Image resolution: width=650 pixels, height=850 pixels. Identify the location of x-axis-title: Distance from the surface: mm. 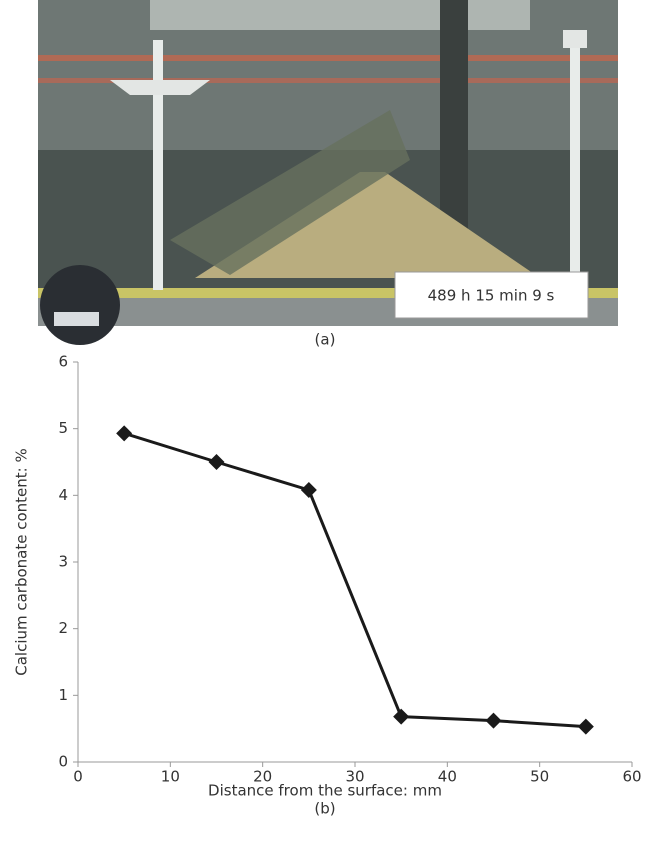
(325, 791).